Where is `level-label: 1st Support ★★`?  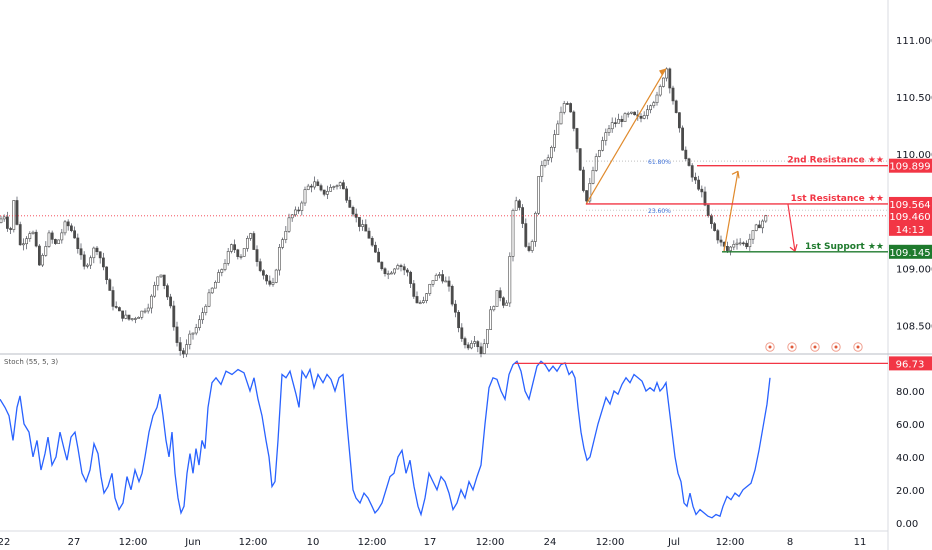 level-label: 1st Support ★★ is located at coordinates (844, 247).